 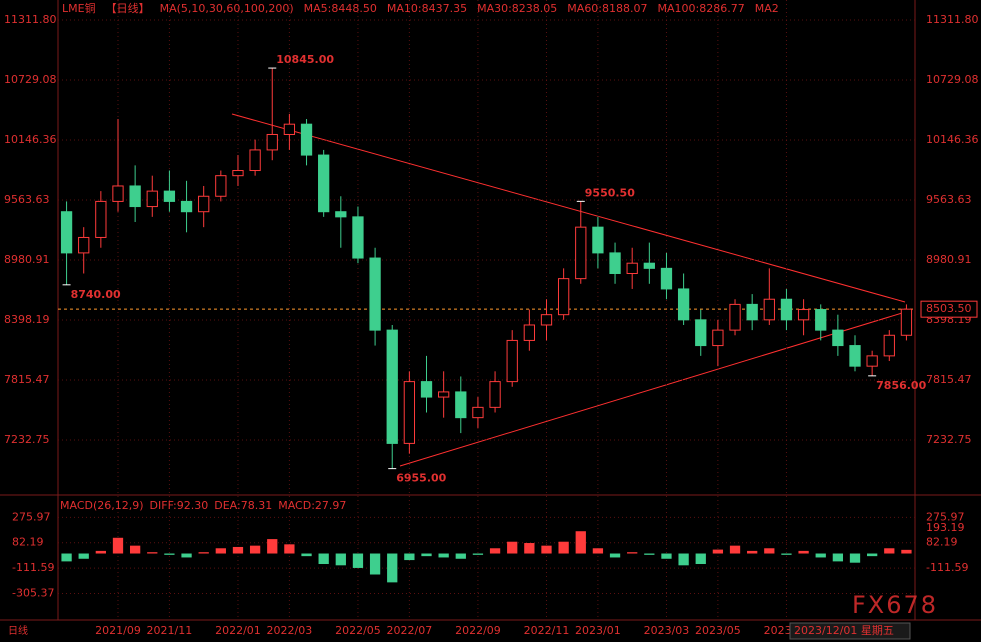 I want to click on y2-tick-label: 7232.75, so click(x=949, y=439).